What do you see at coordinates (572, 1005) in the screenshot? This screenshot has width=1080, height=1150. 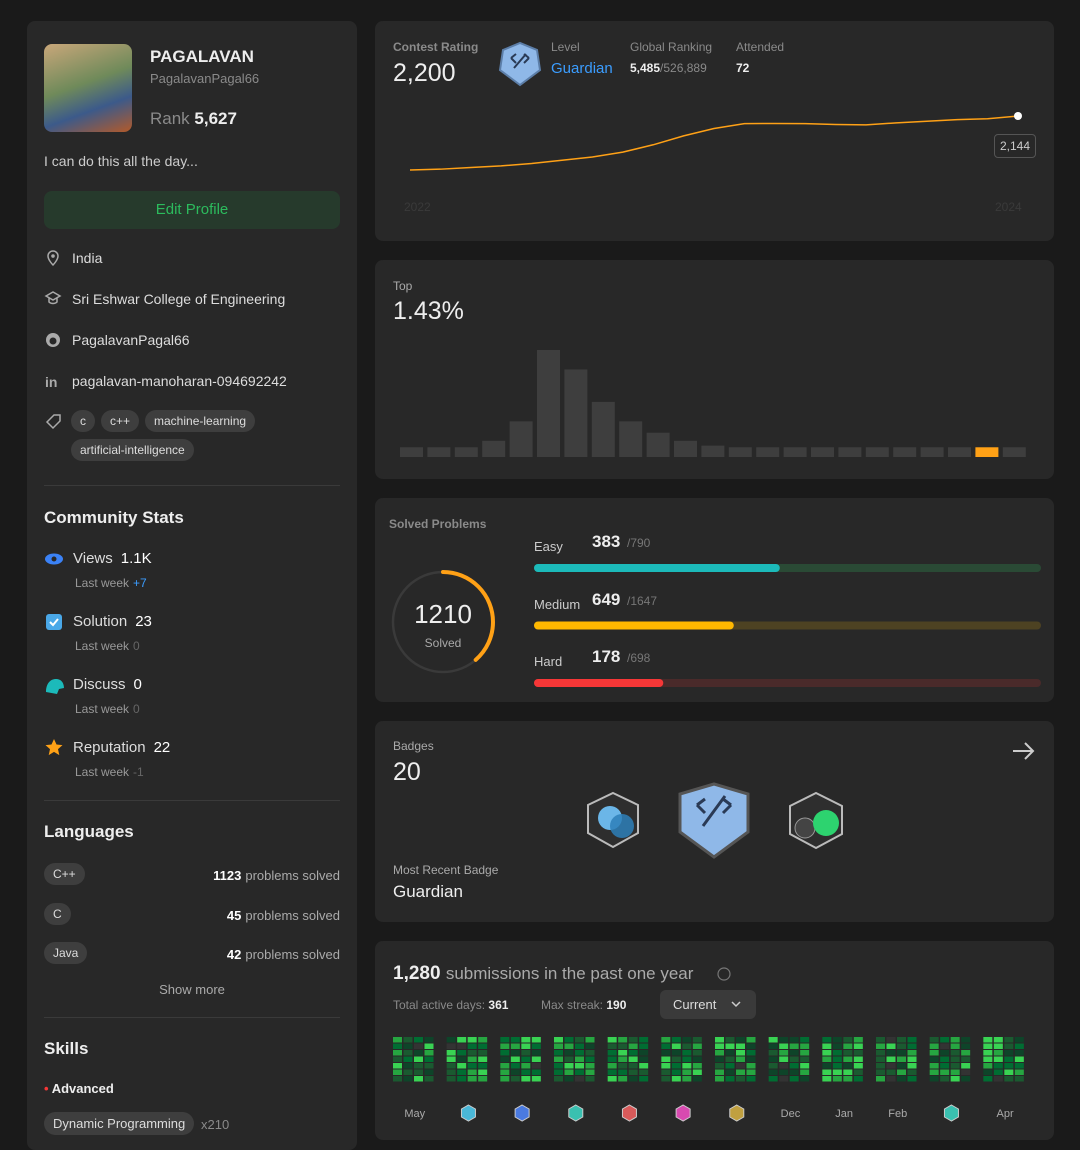 I see `label: Max streak:` at bounding box center [572, 1005].